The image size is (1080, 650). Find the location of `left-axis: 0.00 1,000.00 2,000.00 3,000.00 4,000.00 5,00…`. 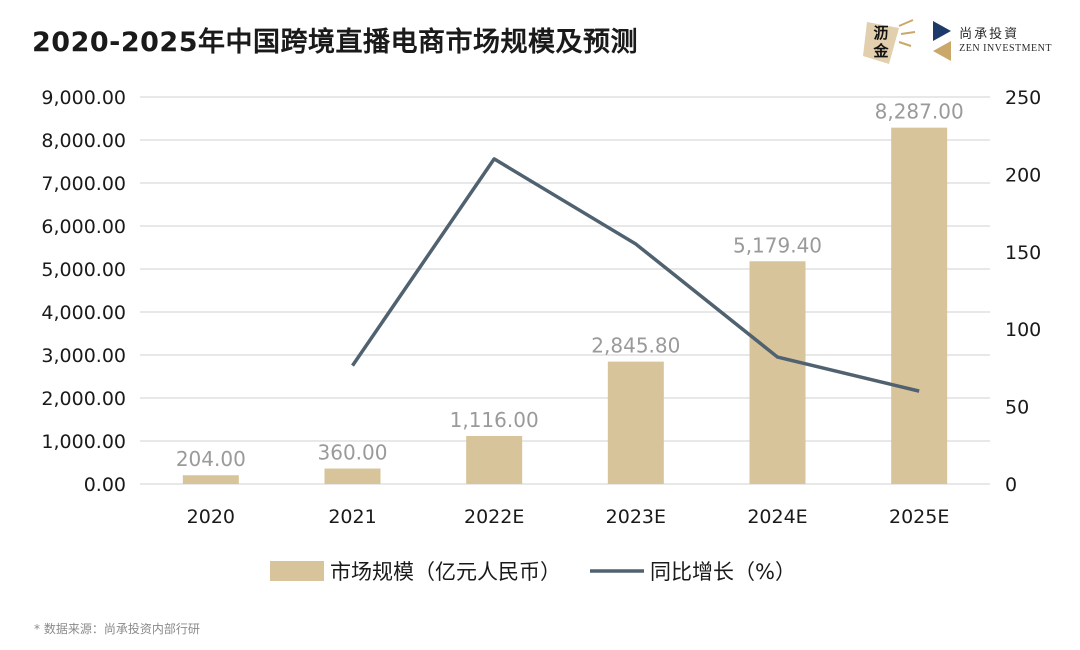

left-axis: 0.00 1,000.00 2,000.00 3,000.00 4,000.00 5,00… is located at coordinates (83, 291).